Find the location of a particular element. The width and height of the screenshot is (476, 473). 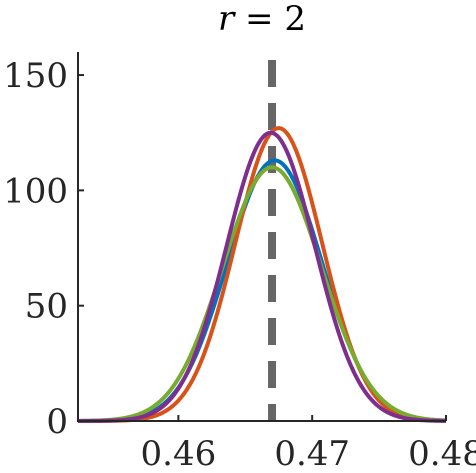

x-tick-label: 0.48 is located at coordinates (442, 453).